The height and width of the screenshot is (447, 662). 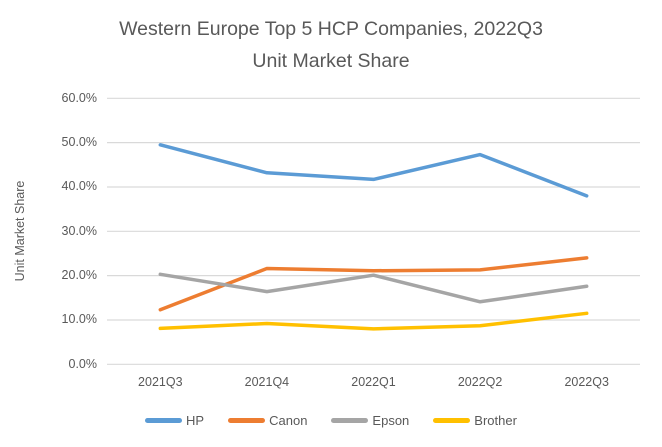 I want to click on x-tick-label: 2021Q4, so click(x=267, y=382).